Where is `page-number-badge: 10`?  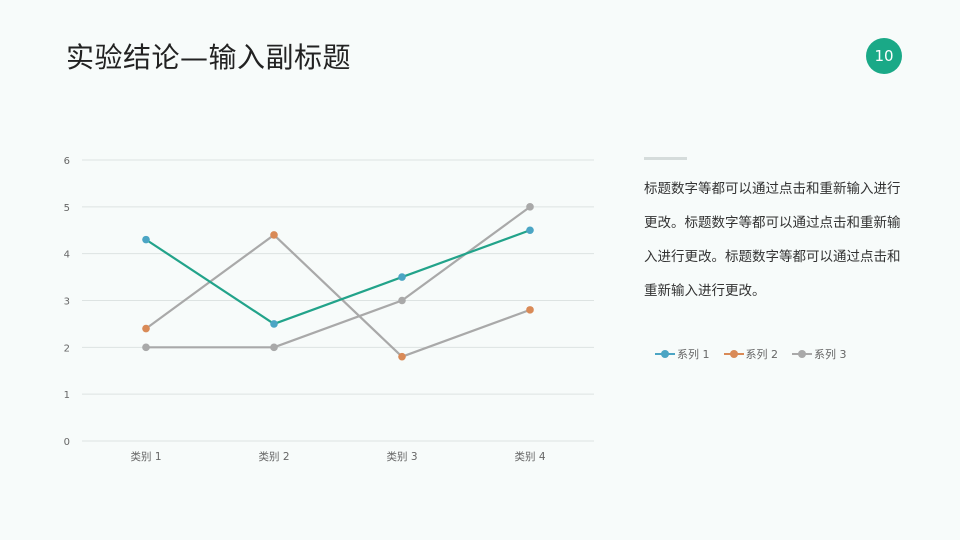
page-number-badge: 10 is located at coordinates (884, 56).